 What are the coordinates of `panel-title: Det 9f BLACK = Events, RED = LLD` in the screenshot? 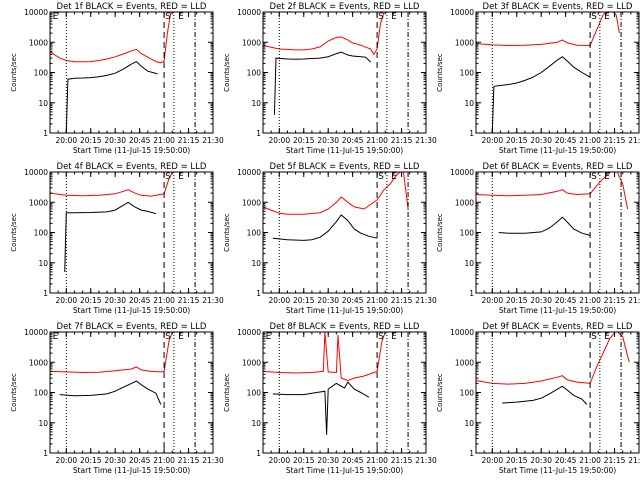 It's located at (558, 327).